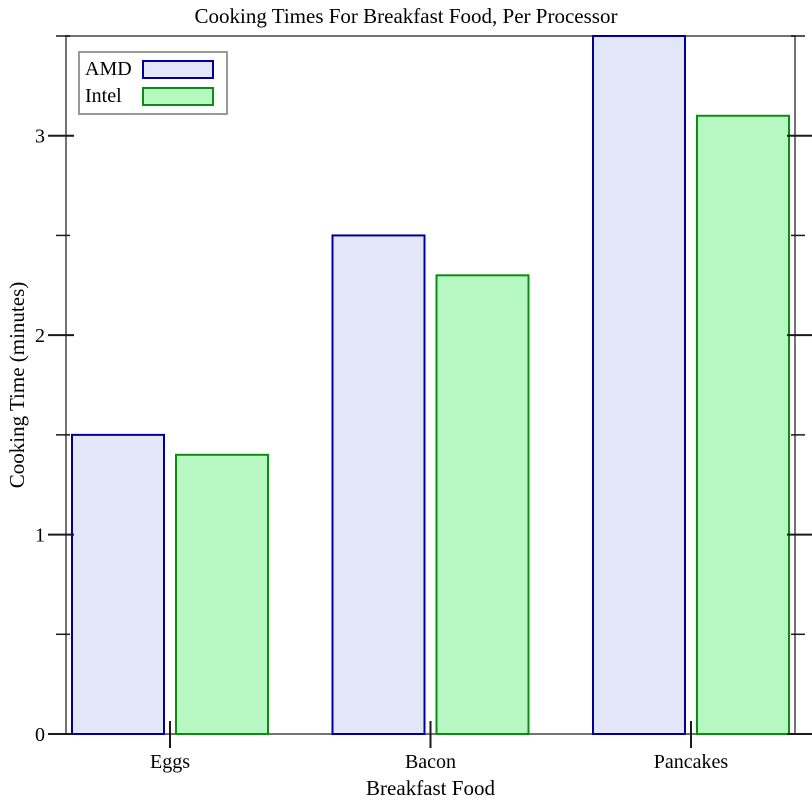  What do you see at coordinates (103, 96) in the screenshot?
I see `legend-label-intel: Intel` at bounding box center [103, 96].